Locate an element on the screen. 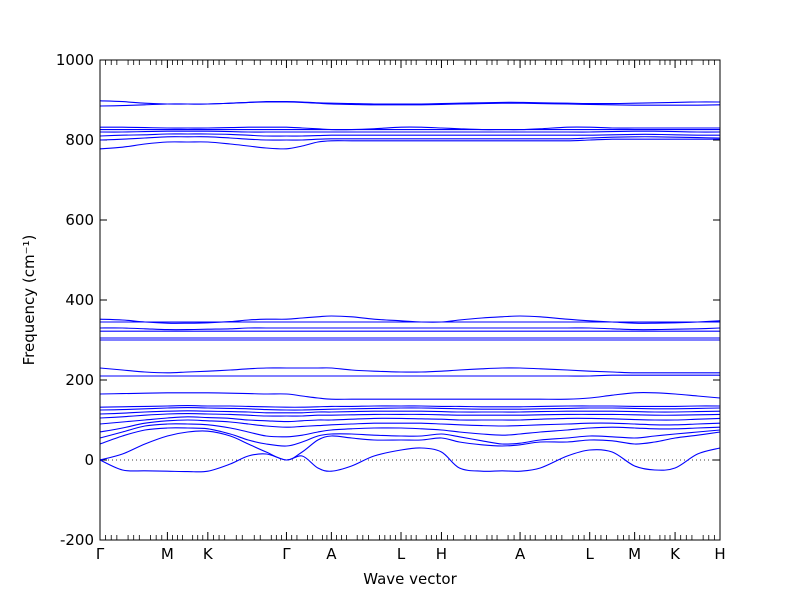  y-tick-label: 600 is located at coordinates (79, 220).